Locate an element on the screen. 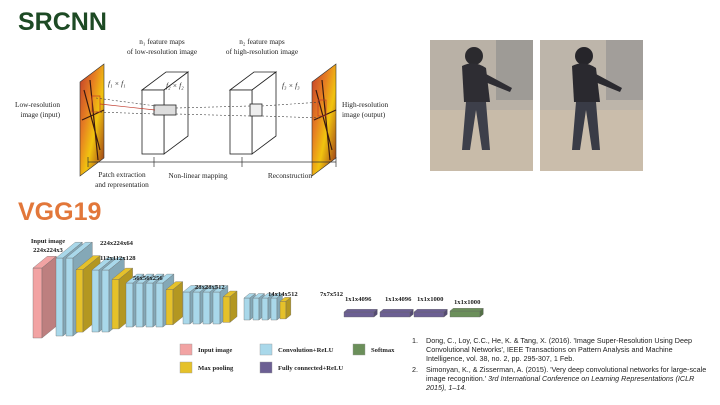  size-label-10: 1x1x1000 is located at coordinates (467, 302).